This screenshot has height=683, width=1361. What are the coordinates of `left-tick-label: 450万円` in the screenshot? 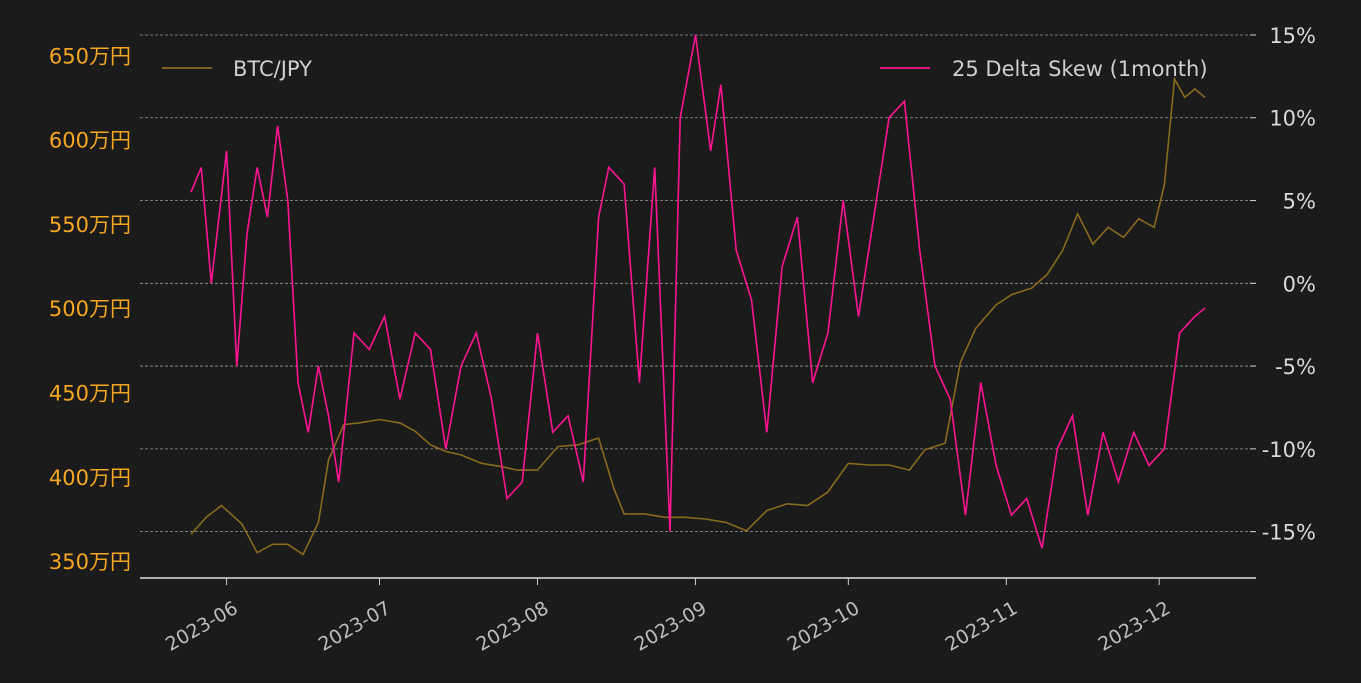 It's located at (90, 394).